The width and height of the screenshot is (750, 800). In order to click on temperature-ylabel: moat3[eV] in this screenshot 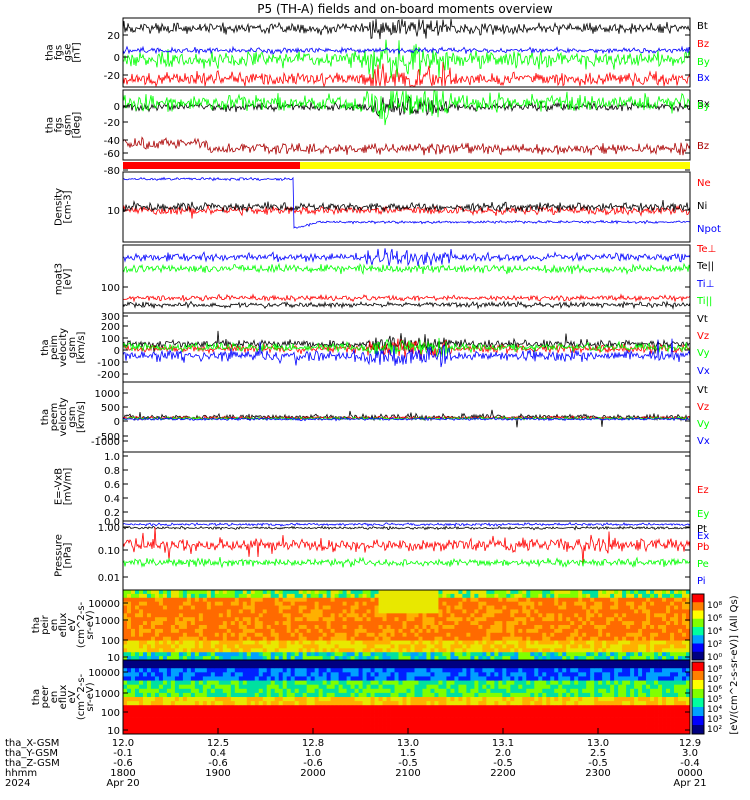, I will do `click(64, 279)`.